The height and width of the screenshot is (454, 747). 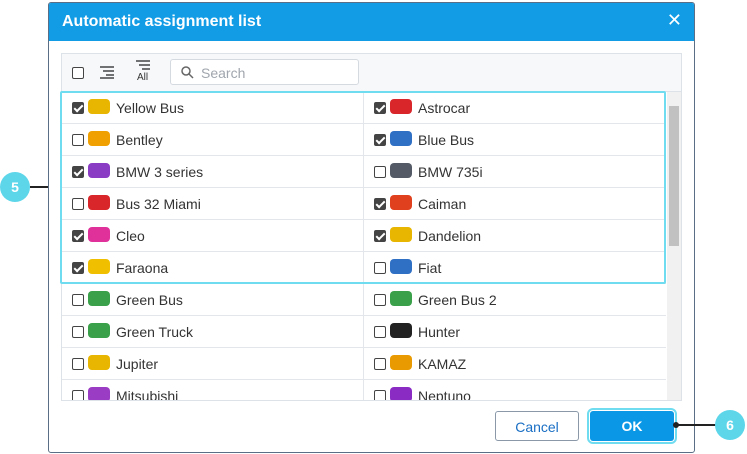 I want to click on item-name: Mitsubishi, so click(x=147, y=394).